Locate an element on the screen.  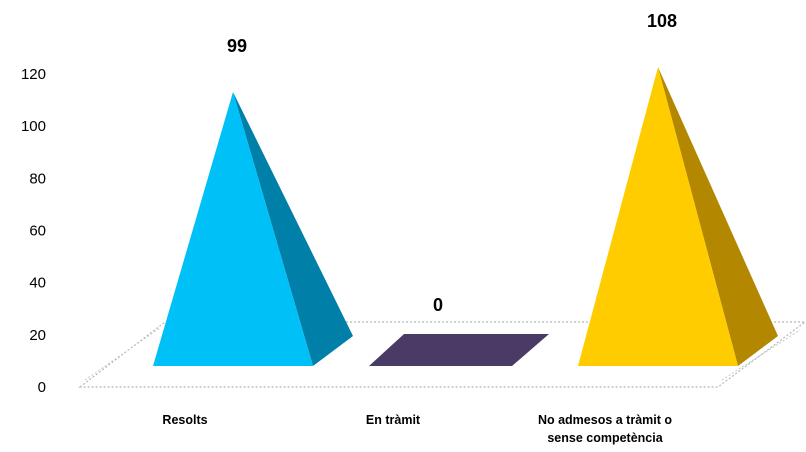
y-axis: 0 20 40 60 80 100 120 is located at coordinates (33, 231).